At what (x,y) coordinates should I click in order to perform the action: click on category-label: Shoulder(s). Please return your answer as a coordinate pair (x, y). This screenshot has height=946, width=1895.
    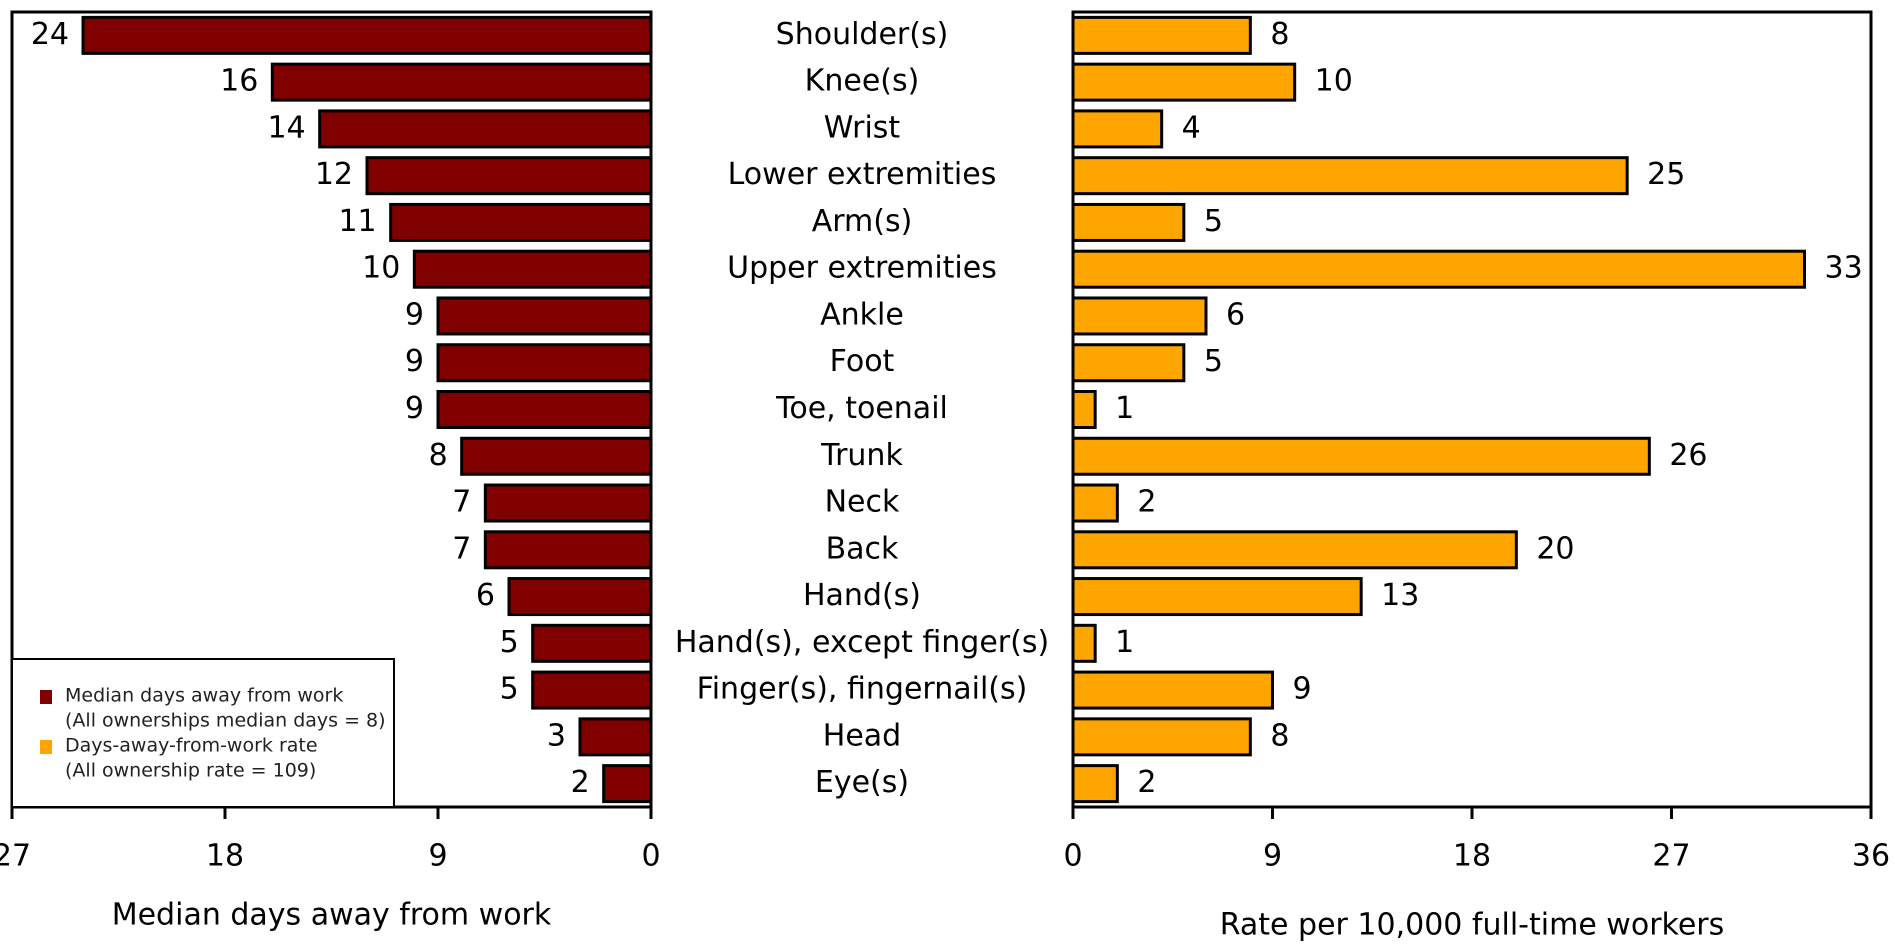
    Looking at the image, I should click on (862, 34).